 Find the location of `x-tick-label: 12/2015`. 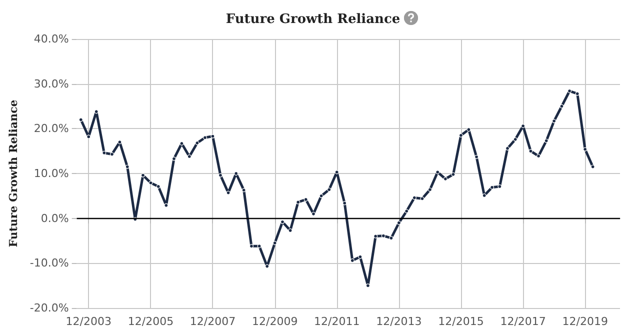

x-tick-label: 12/2015 is located at coordinates (461, 321).